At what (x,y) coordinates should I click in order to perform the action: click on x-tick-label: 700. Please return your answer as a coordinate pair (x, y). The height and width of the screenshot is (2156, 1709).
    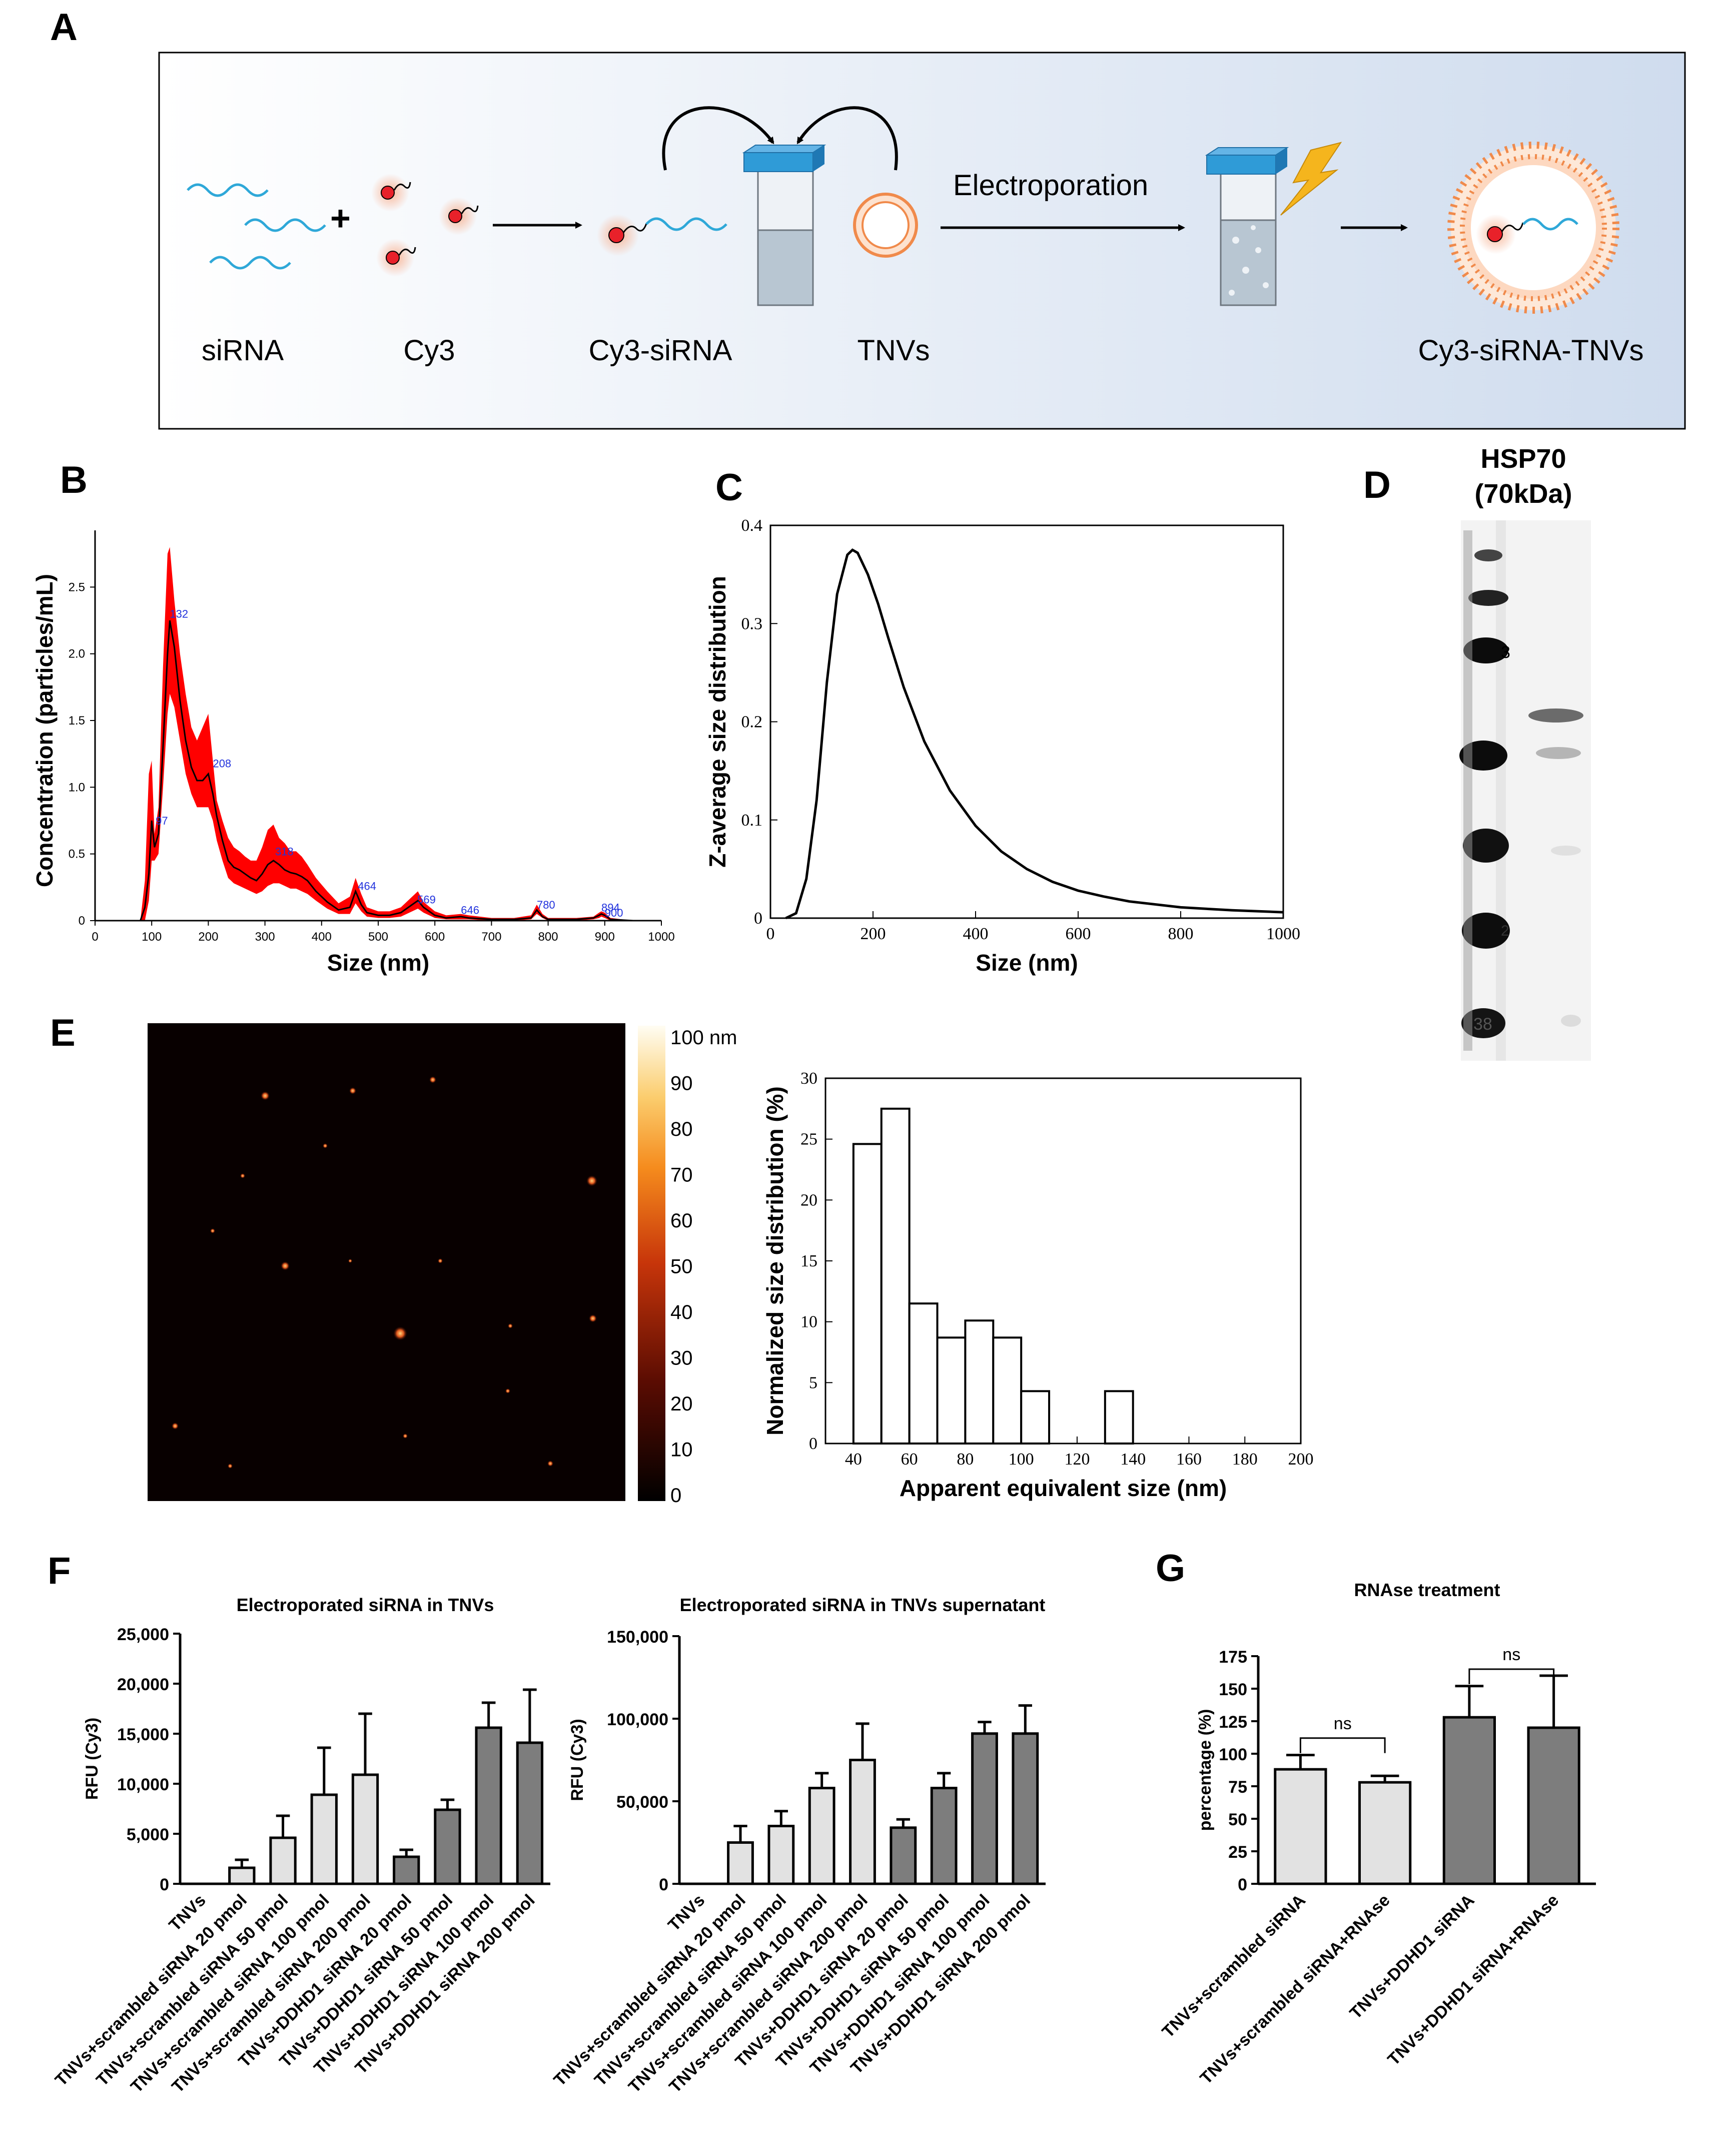
    Looking at the image, I should click on (491, 937).